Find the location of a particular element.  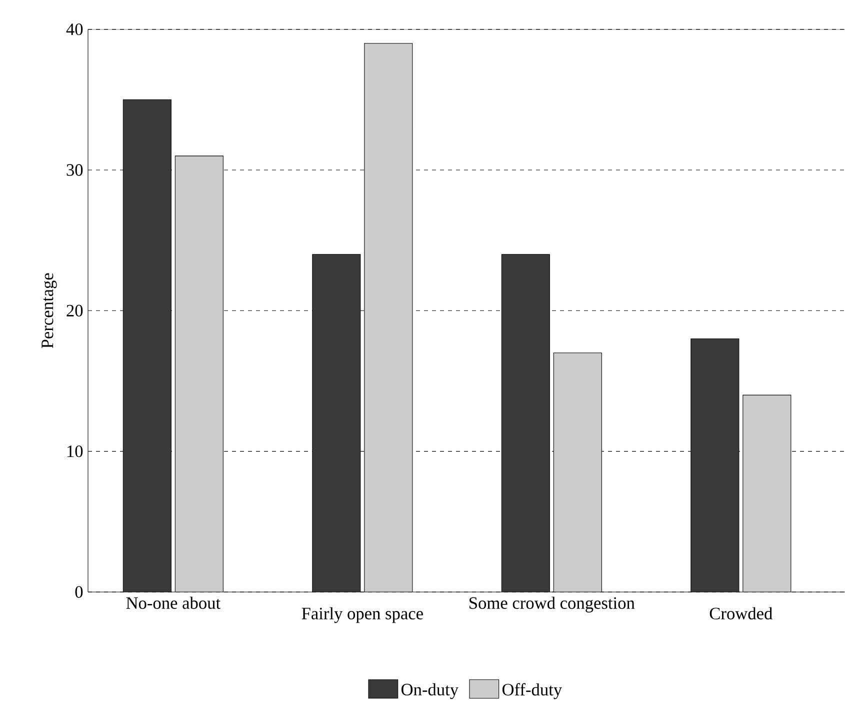

y-tick-label: 30 is located at coordinates (74, 170).